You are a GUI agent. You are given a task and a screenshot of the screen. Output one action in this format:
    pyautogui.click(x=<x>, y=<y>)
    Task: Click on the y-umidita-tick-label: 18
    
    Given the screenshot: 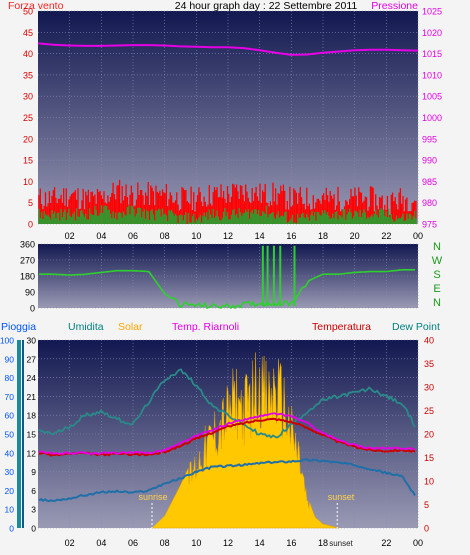 What is the action you would take?
    pyautogui.click(x=32, y=416)
    